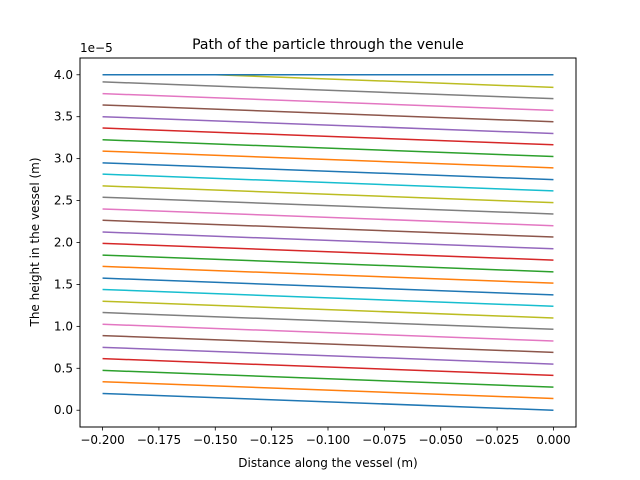  I want to click on y-tick-label: 3.0, so click(63, 159).